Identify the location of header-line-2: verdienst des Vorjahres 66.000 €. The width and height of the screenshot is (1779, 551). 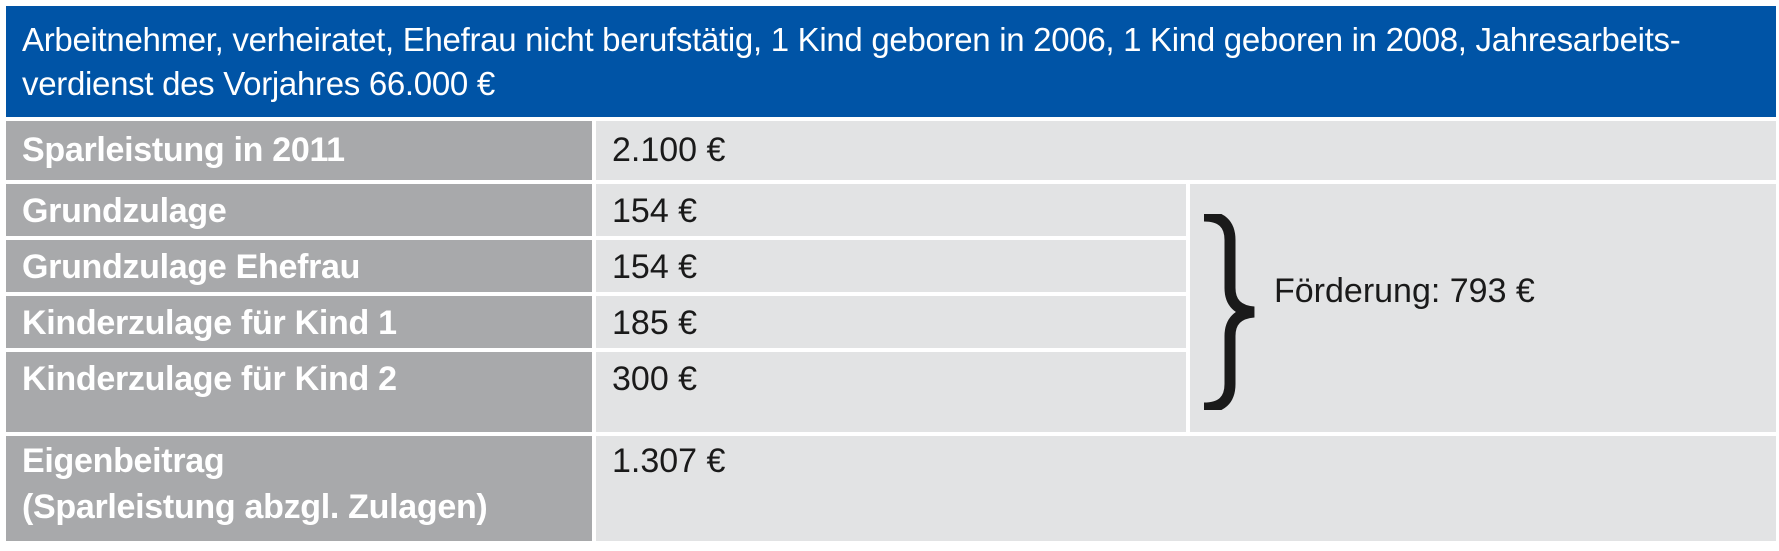
(258, 83).